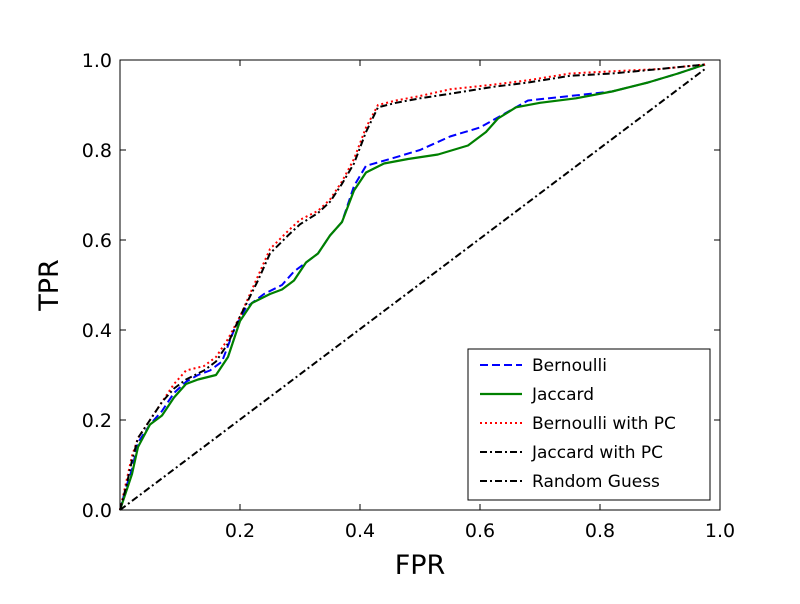 The height and width of the screenshot is (604, 800). What do you see at coordinates (97, 331) in the screenshot?
I see `y-tick-label: 0.4` at bounding box center [97, 331].